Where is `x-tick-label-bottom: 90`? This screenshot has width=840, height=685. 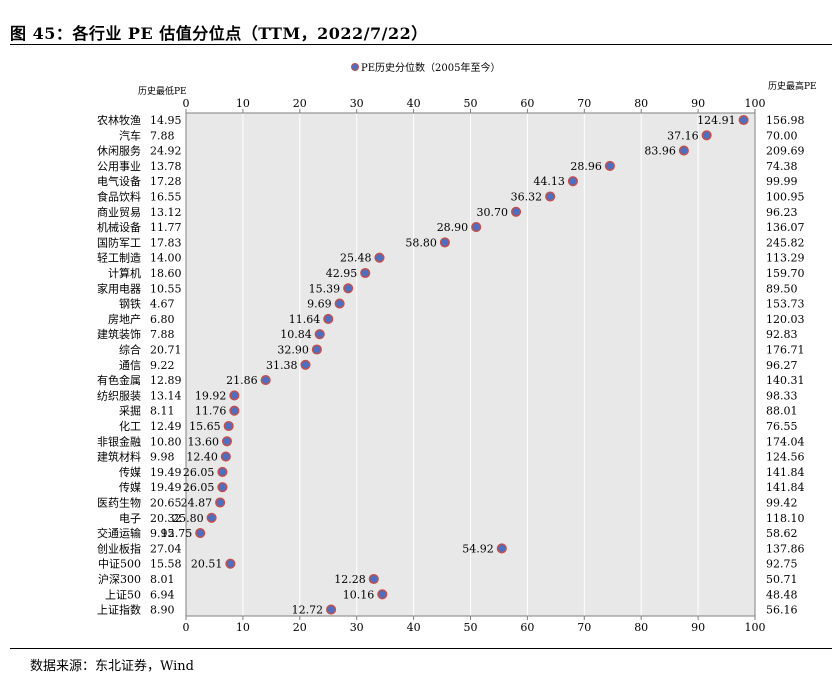 x-tick-label-bottom: 90 is located at coordinates (698, 627).